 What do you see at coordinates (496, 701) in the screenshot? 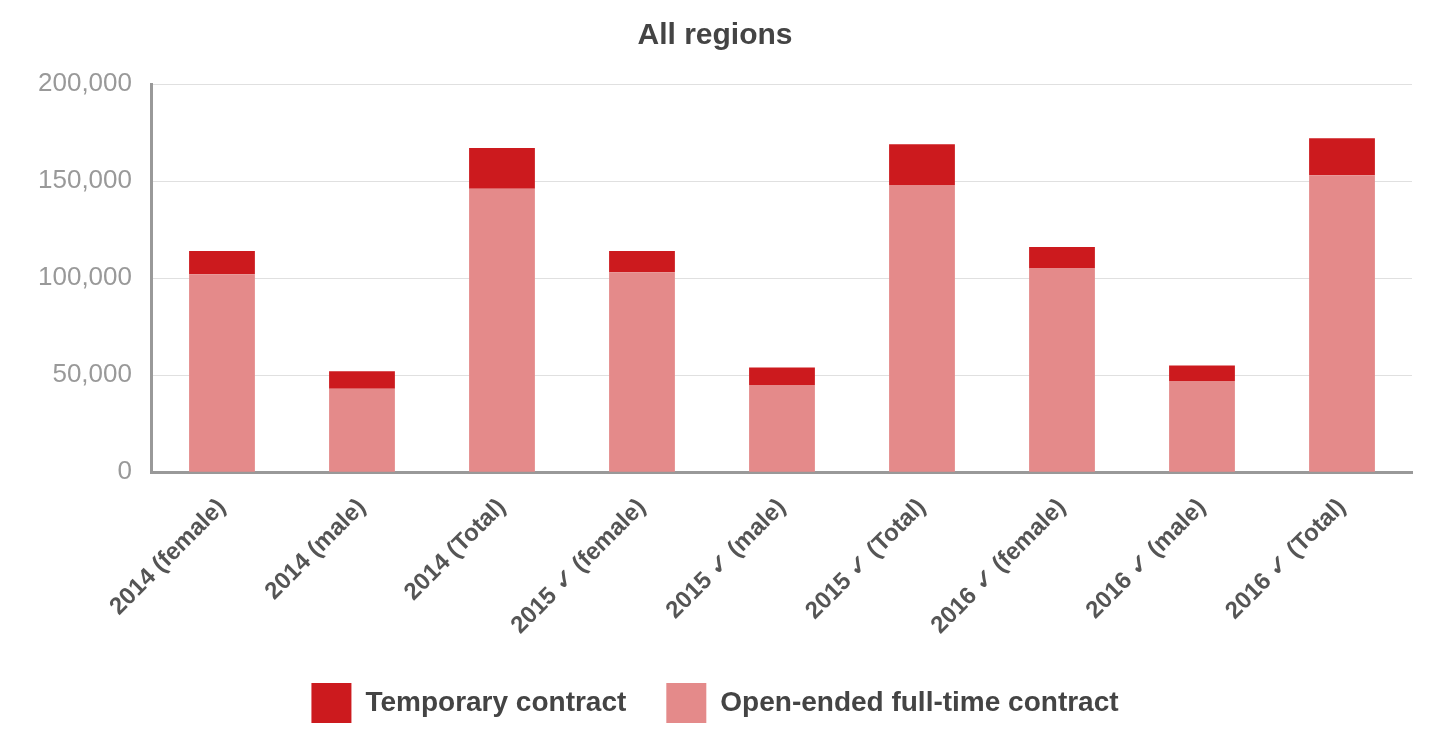
I see `legend-label: Temporary contract` at bounding box center [496, 701].